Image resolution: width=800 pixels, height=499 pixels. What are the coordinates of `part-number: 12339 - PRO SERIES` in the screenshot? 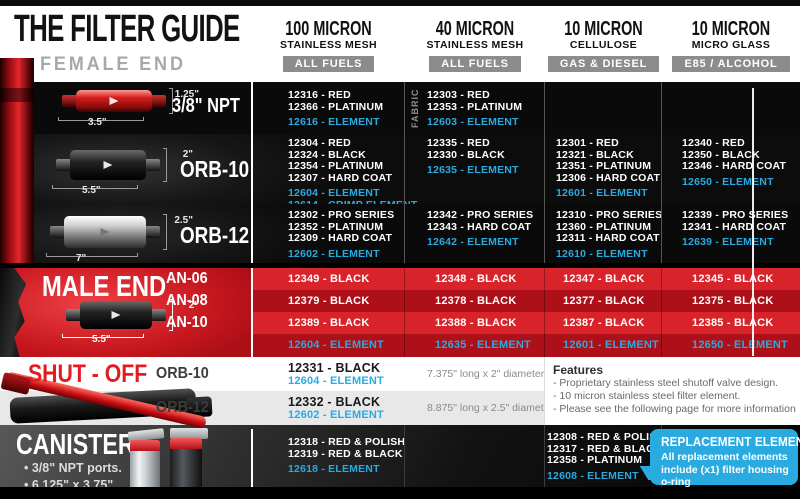 It's located at (735, 215).